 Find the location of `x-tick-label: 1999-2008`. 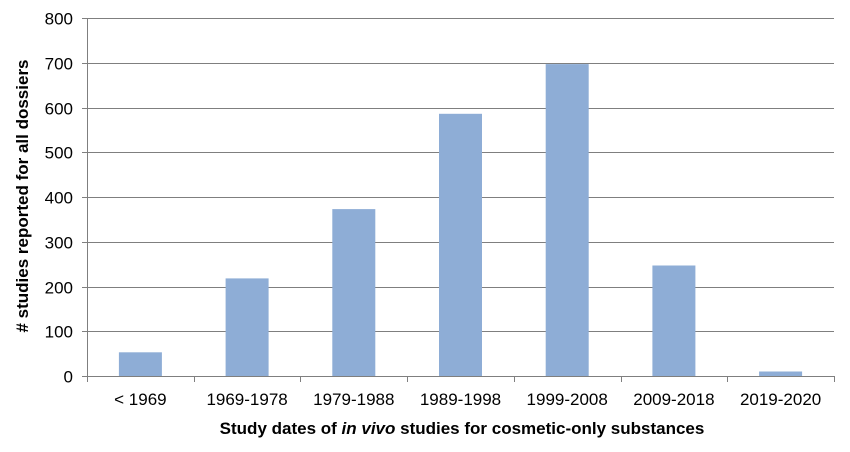

x-tick-label: 1999-2008 is located at coordinates (567, 399).